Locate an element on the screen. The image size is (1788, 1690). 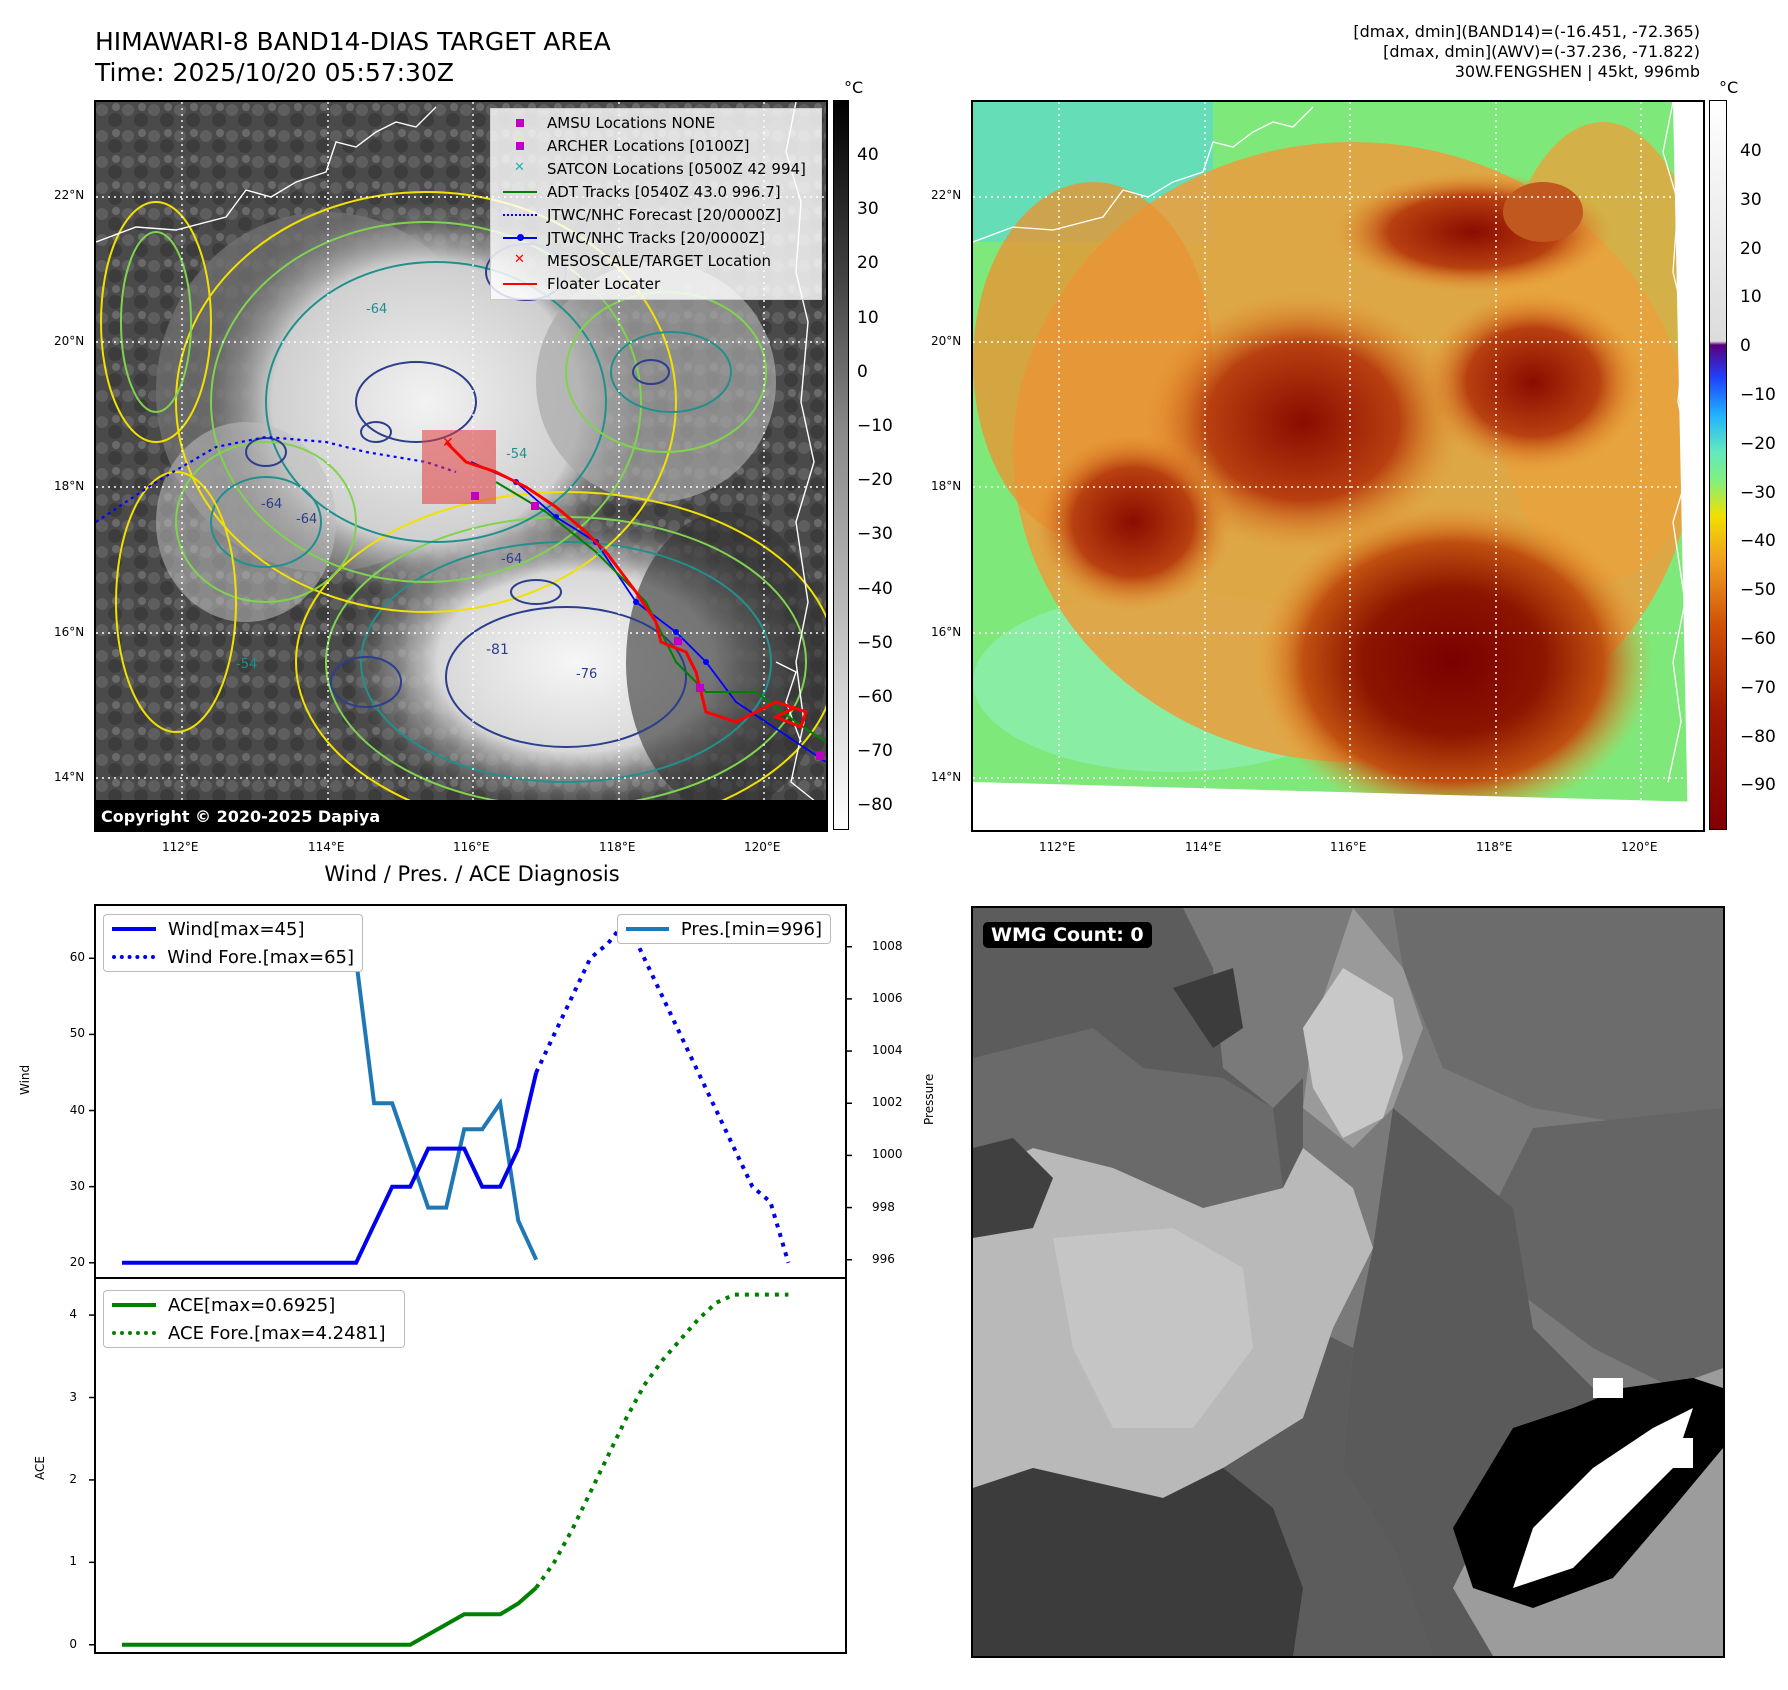
legend-label: ADT Tracks [0540Z 43.0 996.7] is located at coordinates (664, 192).